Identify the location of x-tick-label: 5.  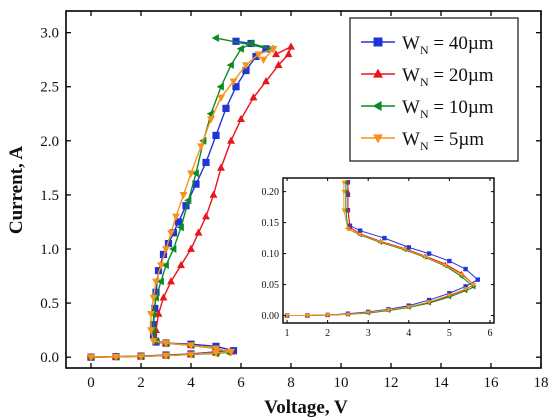
(449, 333).